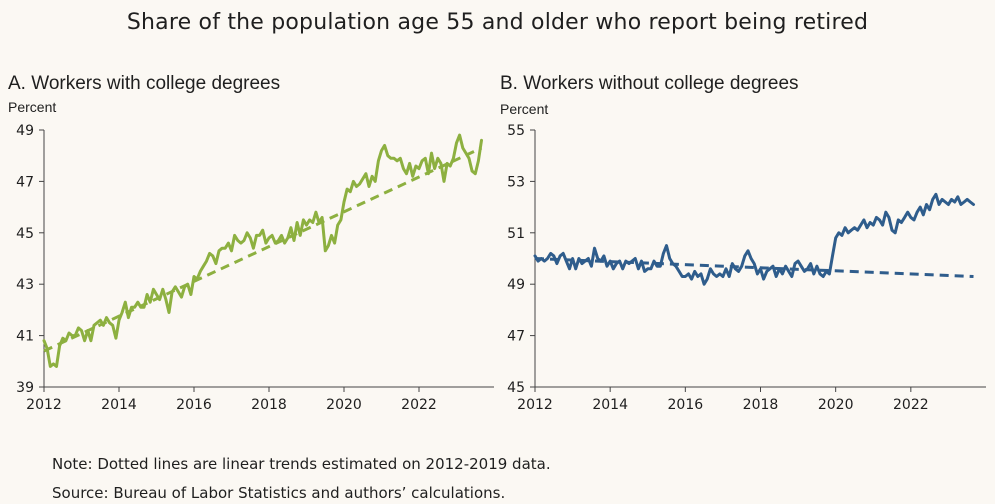 This screenshot has width=995, height=504. I want to click on trend-line-b, so click(754, 267).